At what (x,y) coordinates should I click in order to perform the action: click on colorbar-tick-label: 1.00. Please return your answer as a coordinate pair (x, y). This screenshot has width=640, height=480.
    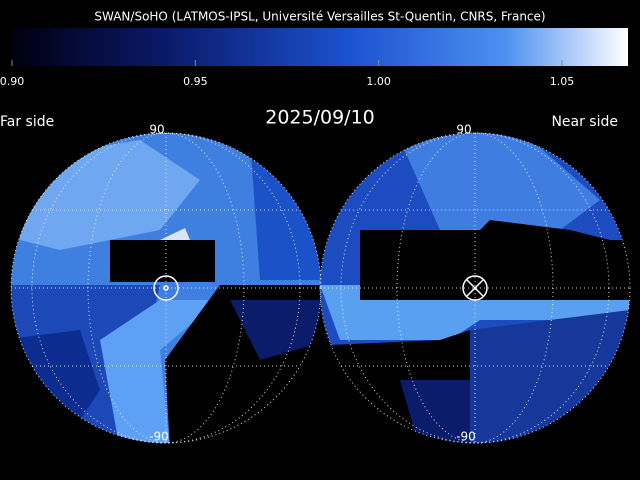
    Looking at the image, I should click on (378, 81).